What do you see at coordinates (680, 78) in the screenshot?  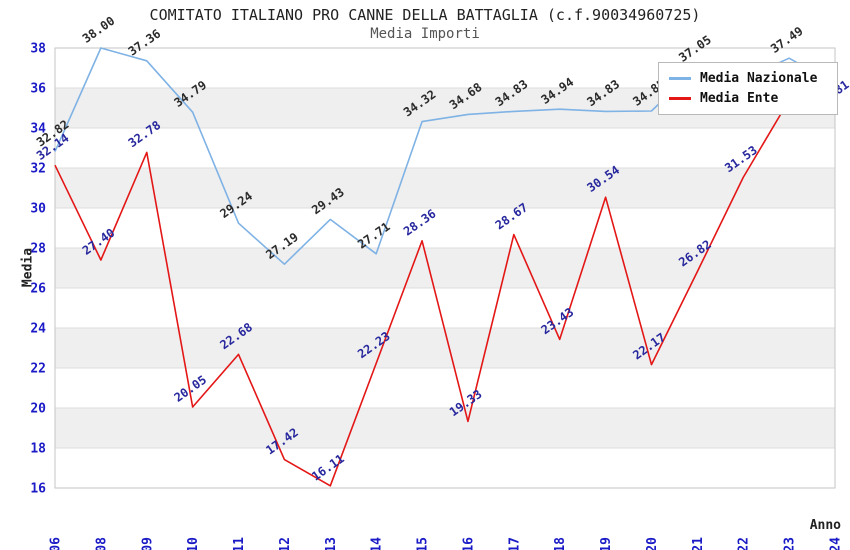 I see `media-nazionale-line-swatch` at bounding box center [680, 78].